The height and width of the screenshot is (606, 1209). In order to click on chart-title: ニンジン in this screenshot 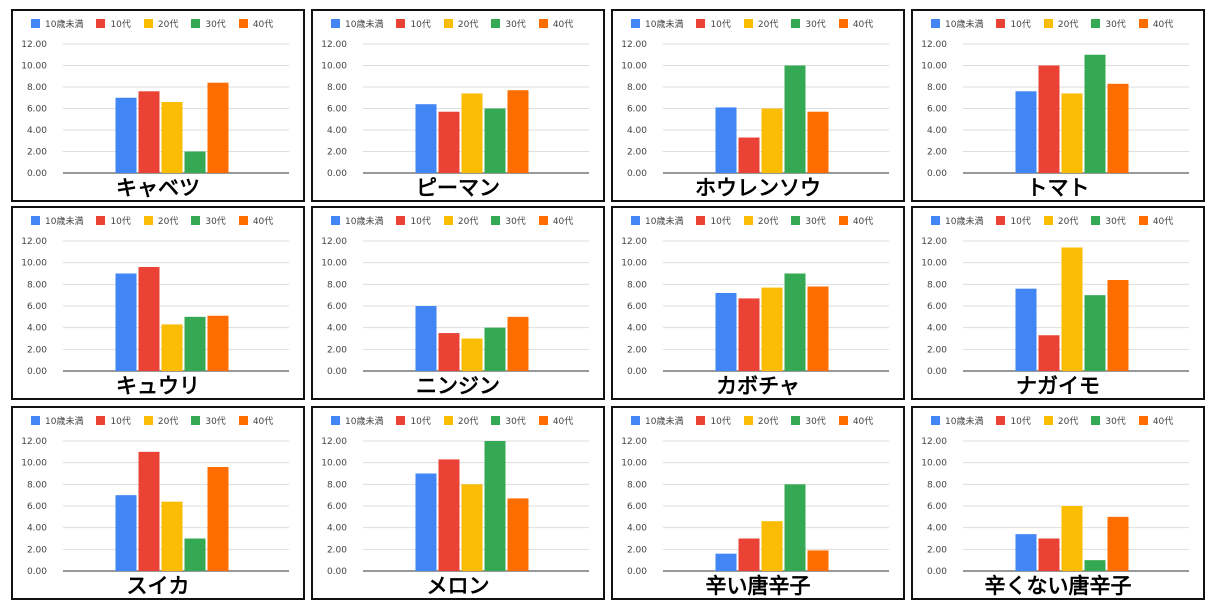, I will do `click(458, 386)`.